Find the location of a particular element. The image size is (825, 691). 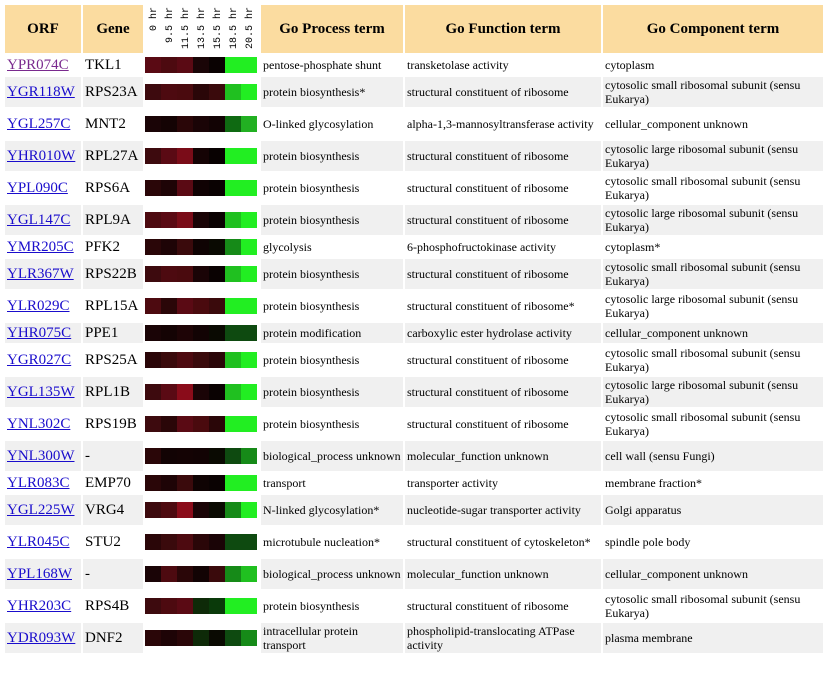

orf-cell: YLR367W is located at coordinates (43, 274).